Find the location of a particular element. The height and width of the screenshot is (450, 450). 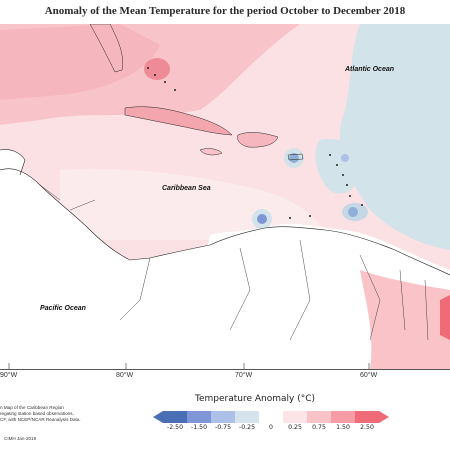

cool-spot-puerto-rico is located at coordinates (294, 158).